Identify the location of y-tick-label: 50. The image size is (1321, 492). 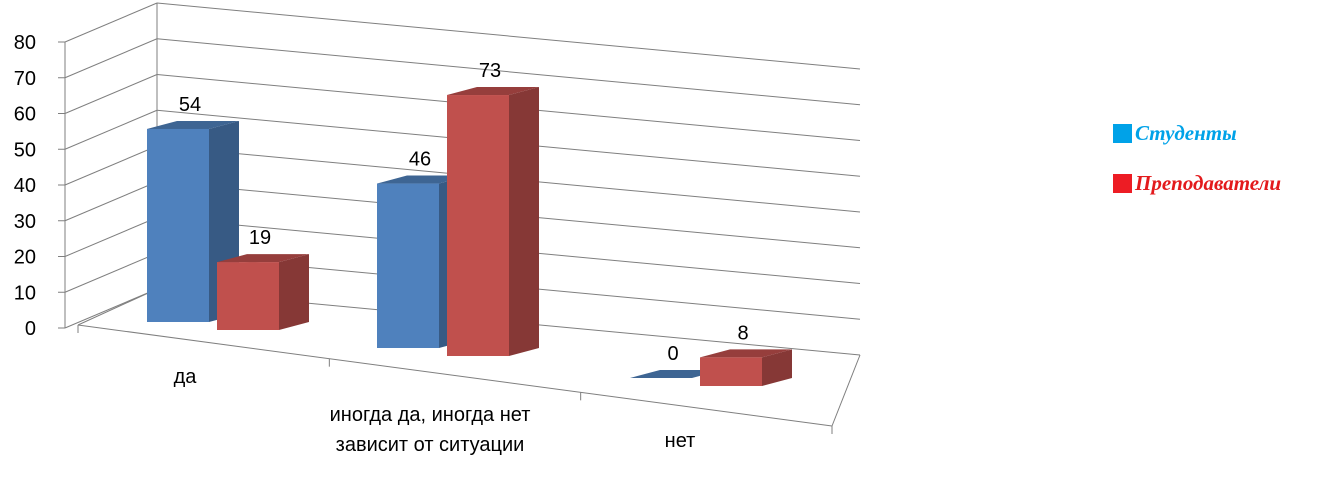
(25, 150).